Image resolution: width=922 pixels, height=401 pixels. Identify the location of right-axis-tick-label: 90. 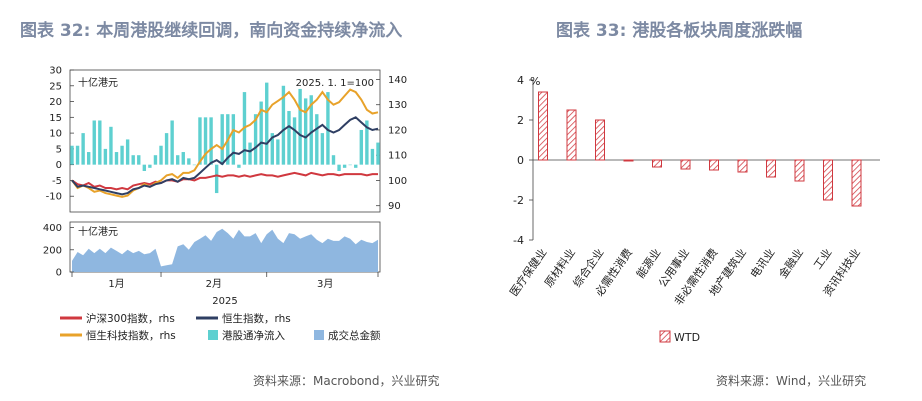
(394, 206).